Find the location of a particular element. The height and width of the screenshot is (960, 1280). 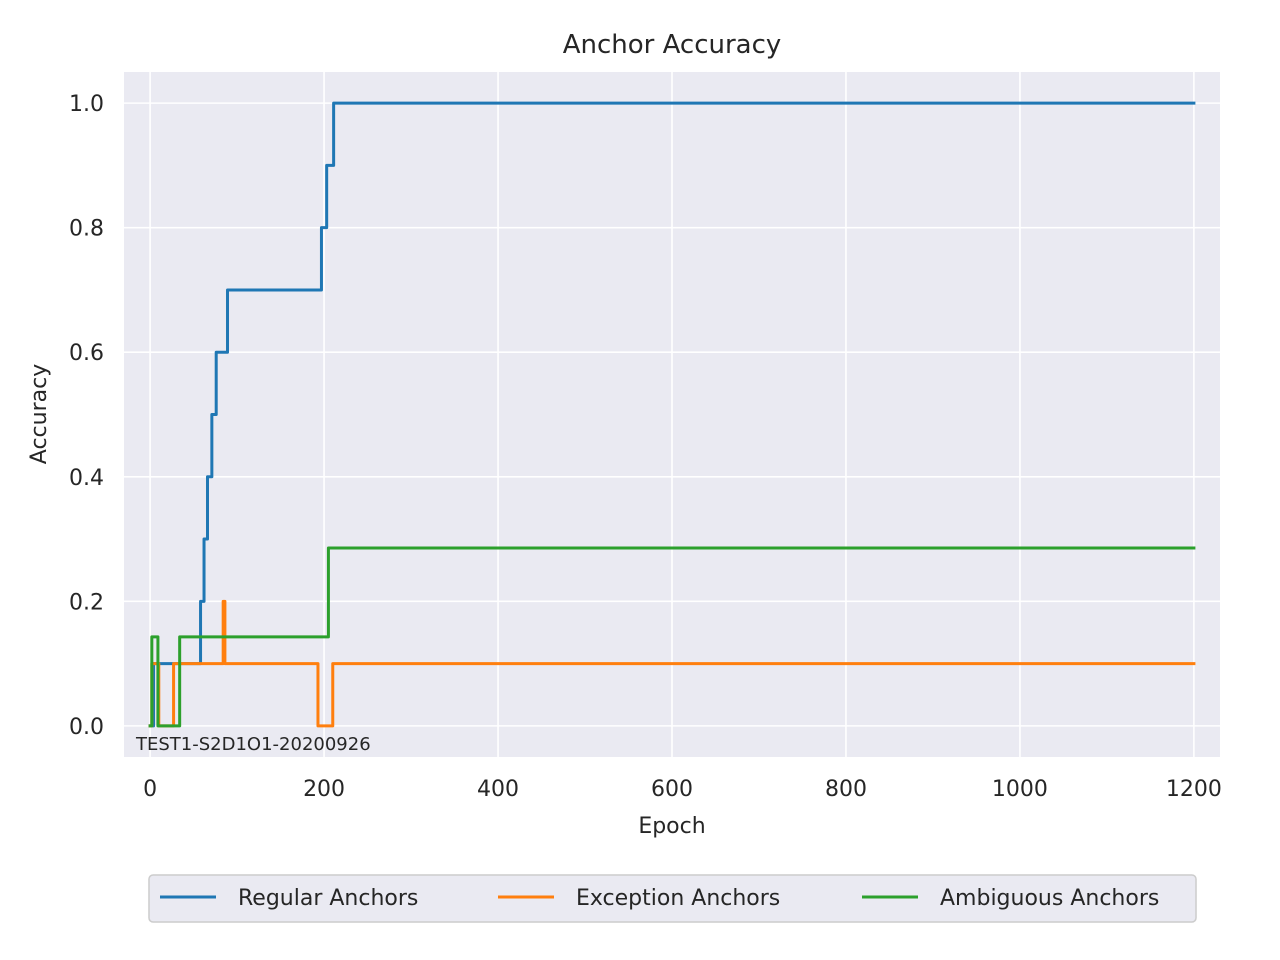

legend-box is located at coordinates (672, 898).